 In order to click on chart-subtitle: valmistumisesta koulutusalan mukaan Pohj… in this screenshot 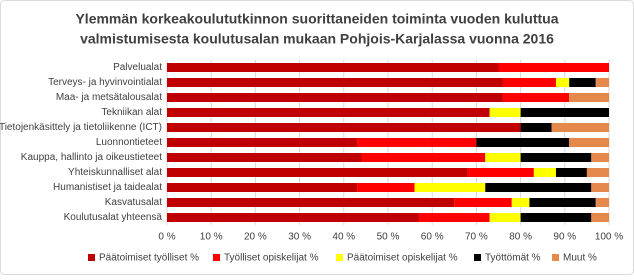, I will do `click(317, 39)`.